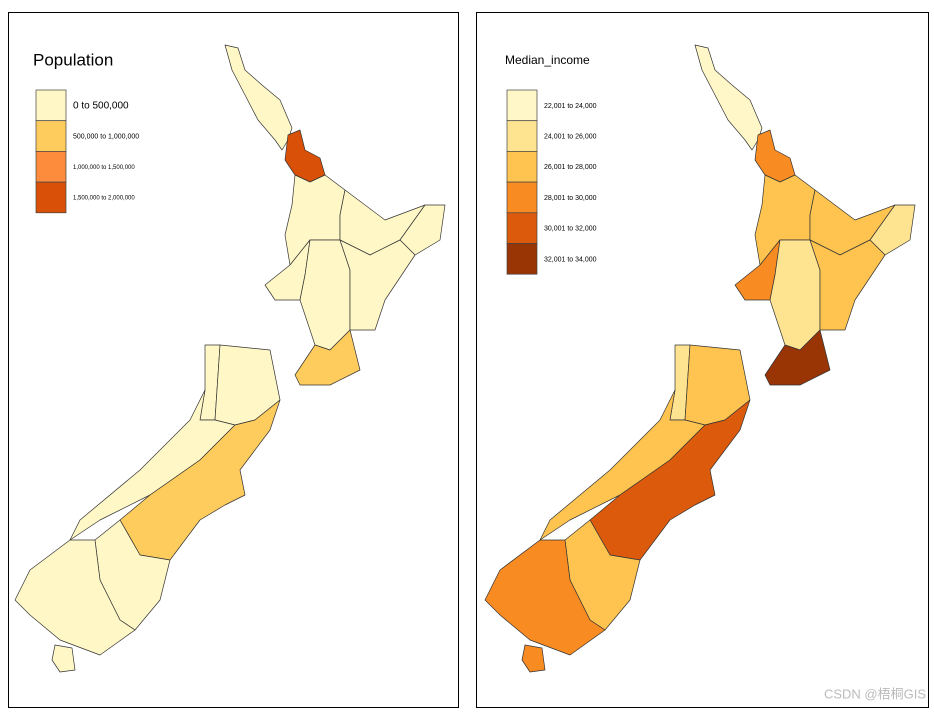 The width and height of the screenshot is (934, 717). I want to click on legend-label: 28,001 to 30,000, so click(570, 198).